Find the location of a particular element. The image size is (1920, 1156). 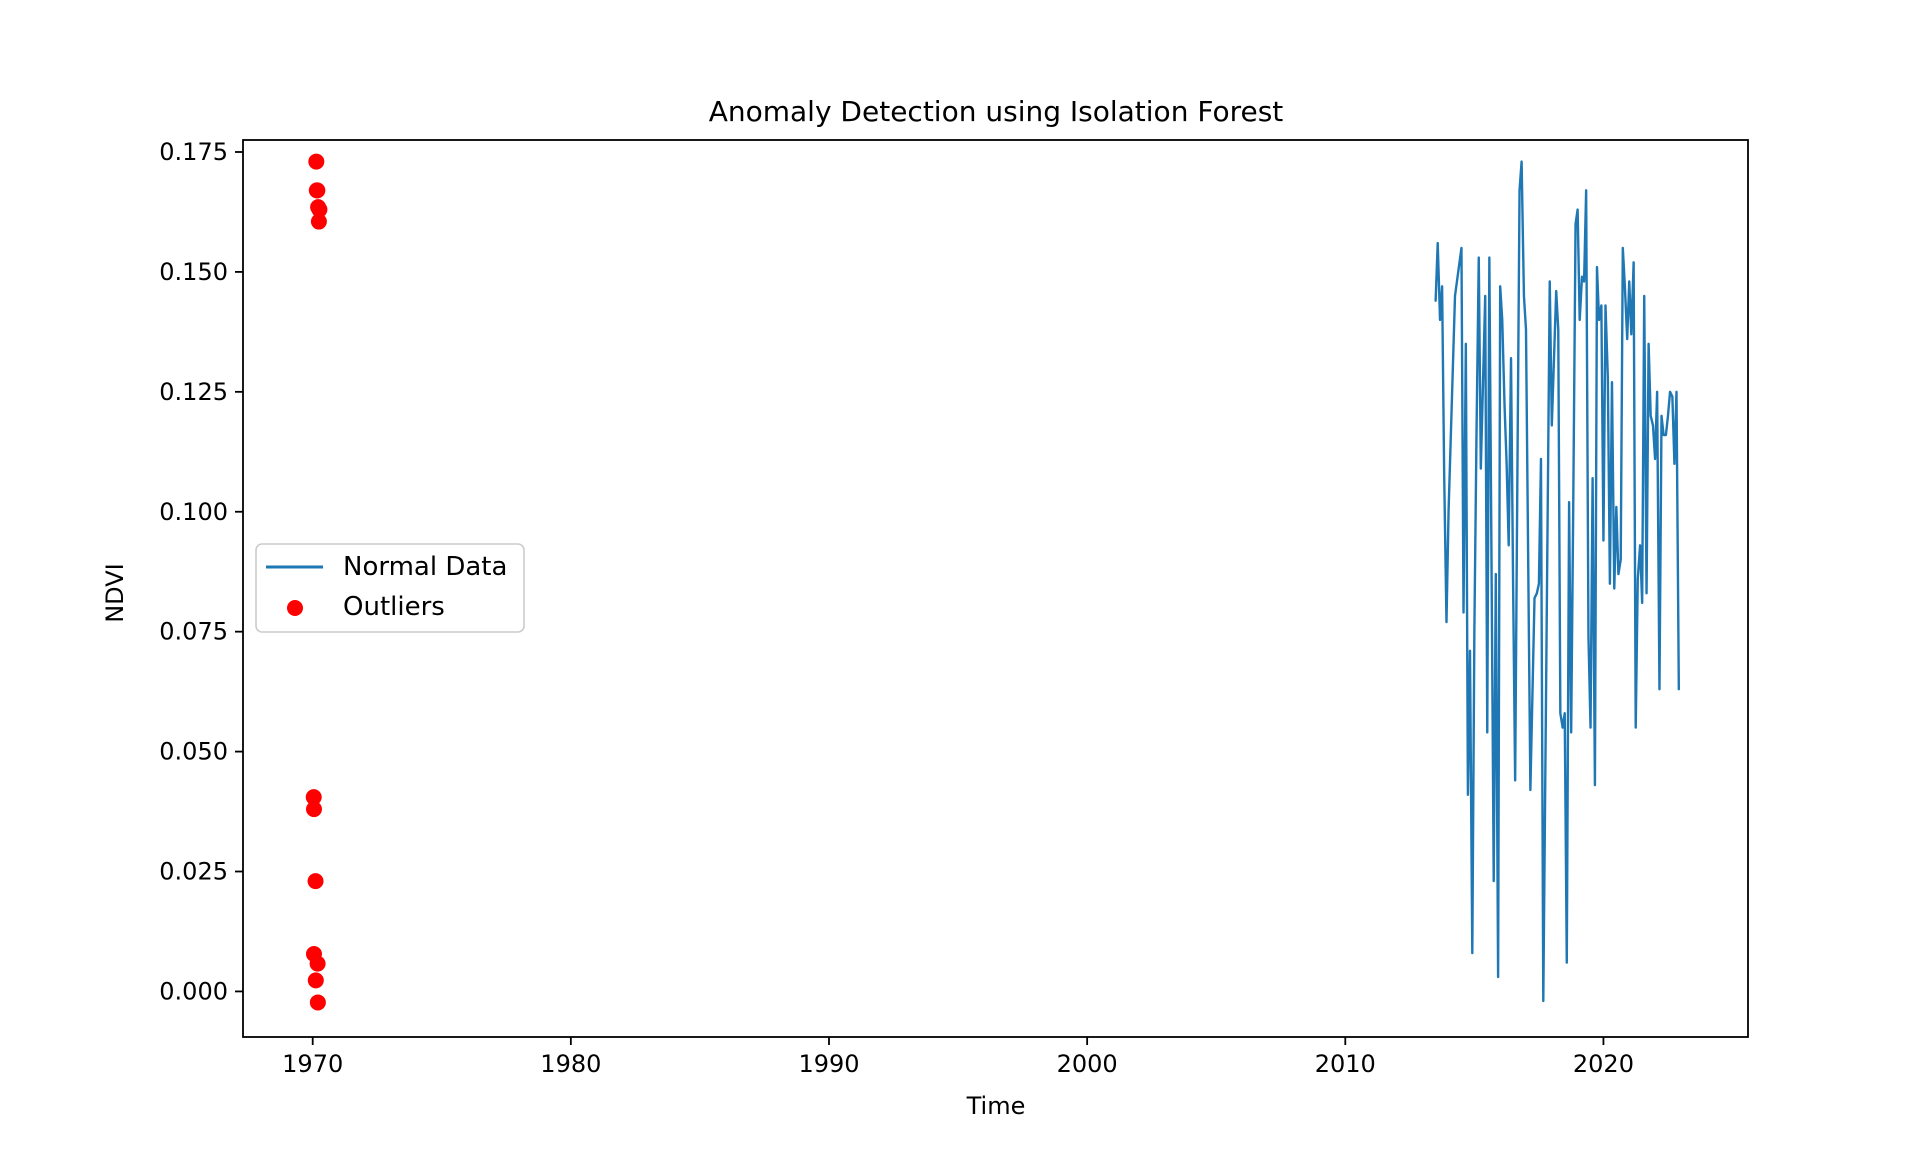

legend: Normal Data Outliers is located at coordinates (390, 588).